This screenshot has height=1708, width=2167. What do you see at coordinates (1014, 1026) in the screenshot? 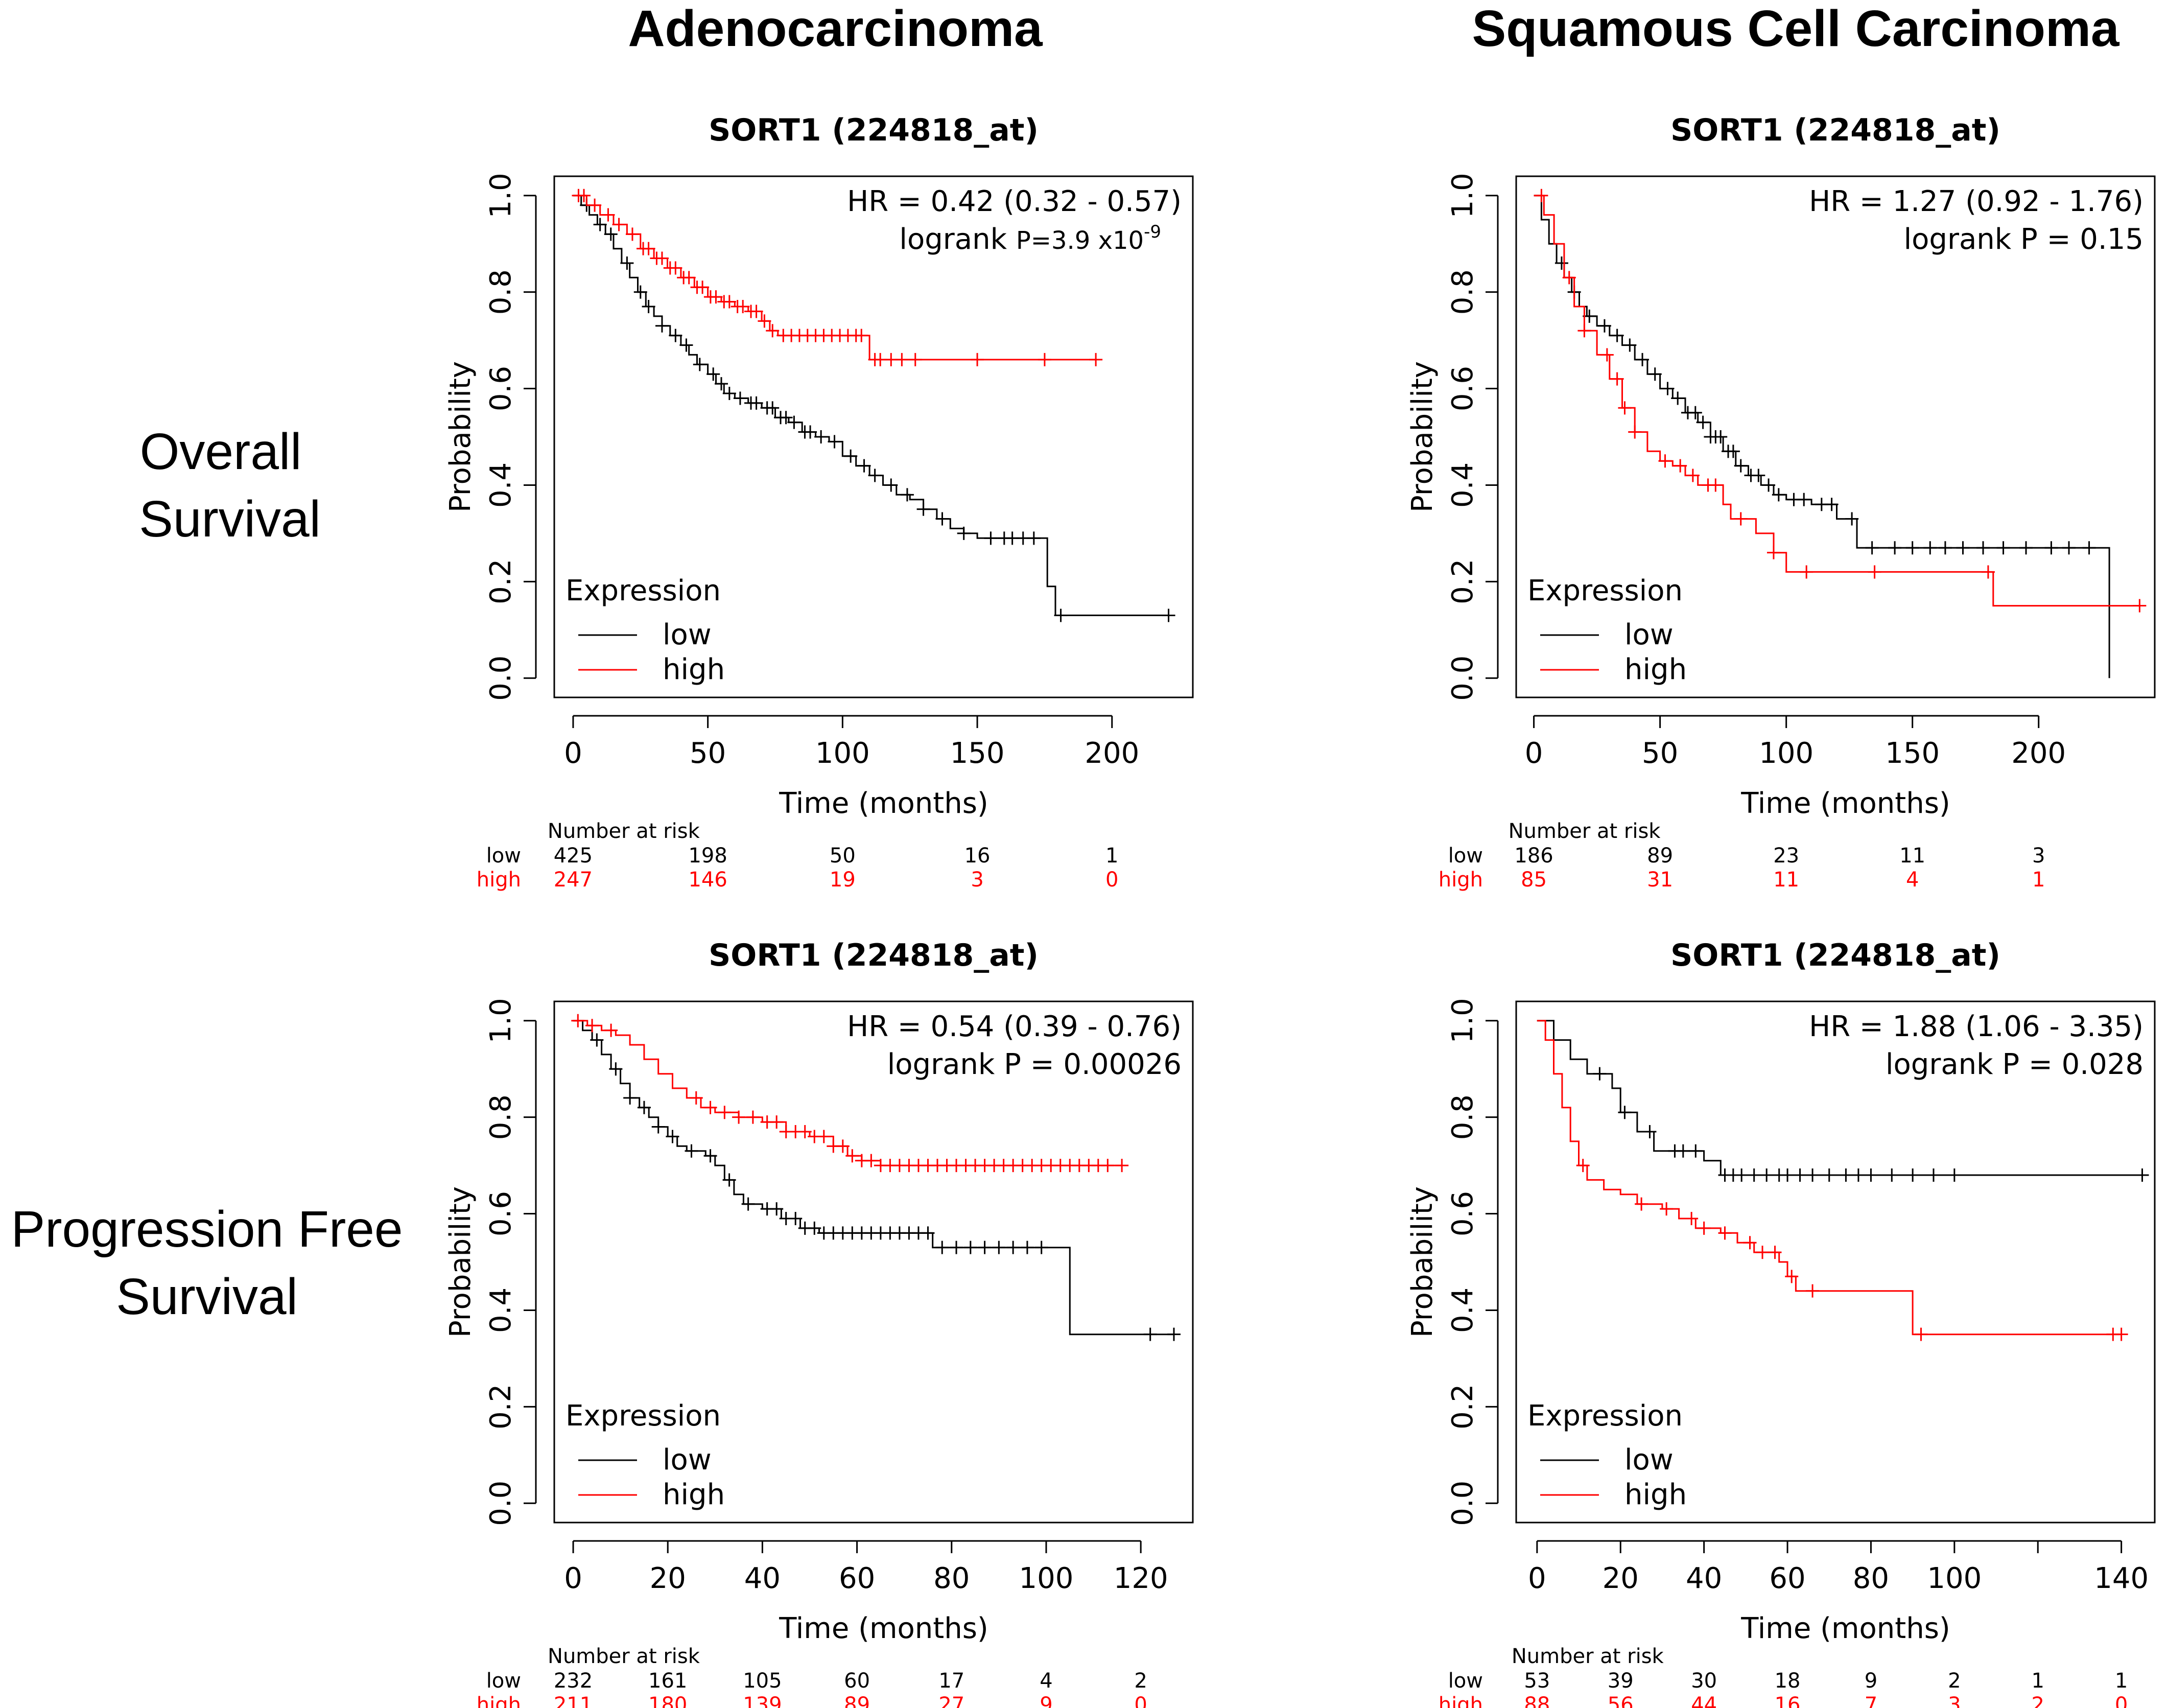
I see `hazard-ratio-text: HR = 0.54 (0.39 - 0.76)` at bounding box center [1014, 1026].